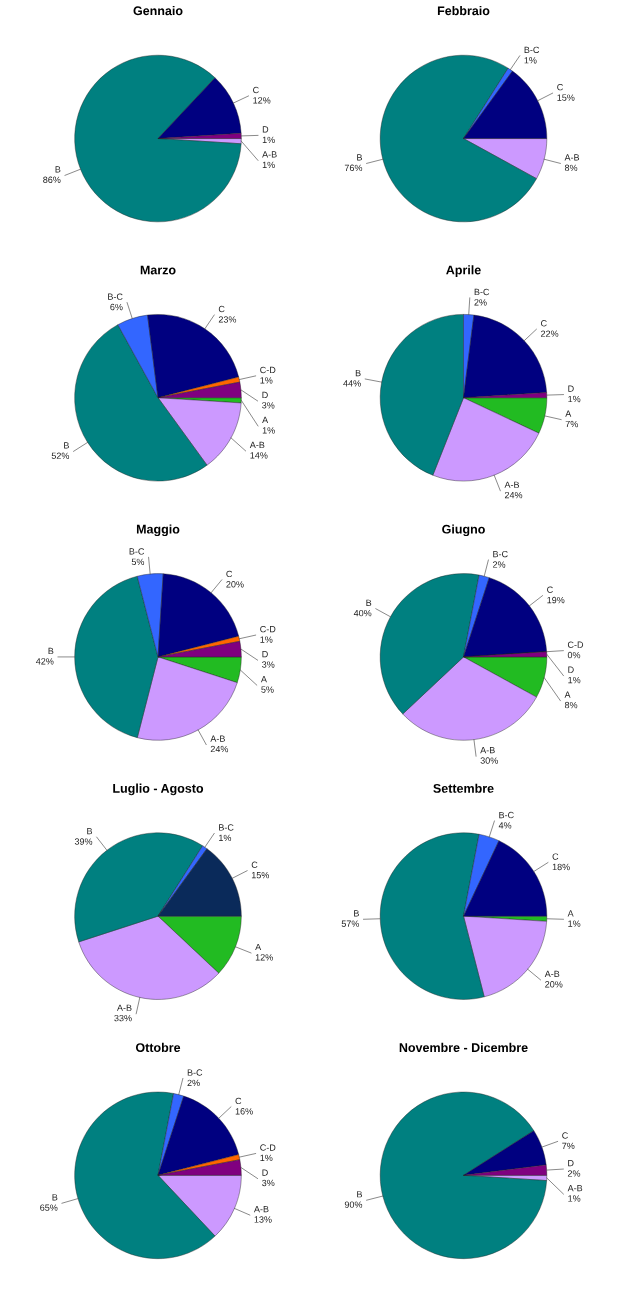 The height and width of the screenshot is (1296, 623). I want to click on data-label: 39%, so click(83, 841).